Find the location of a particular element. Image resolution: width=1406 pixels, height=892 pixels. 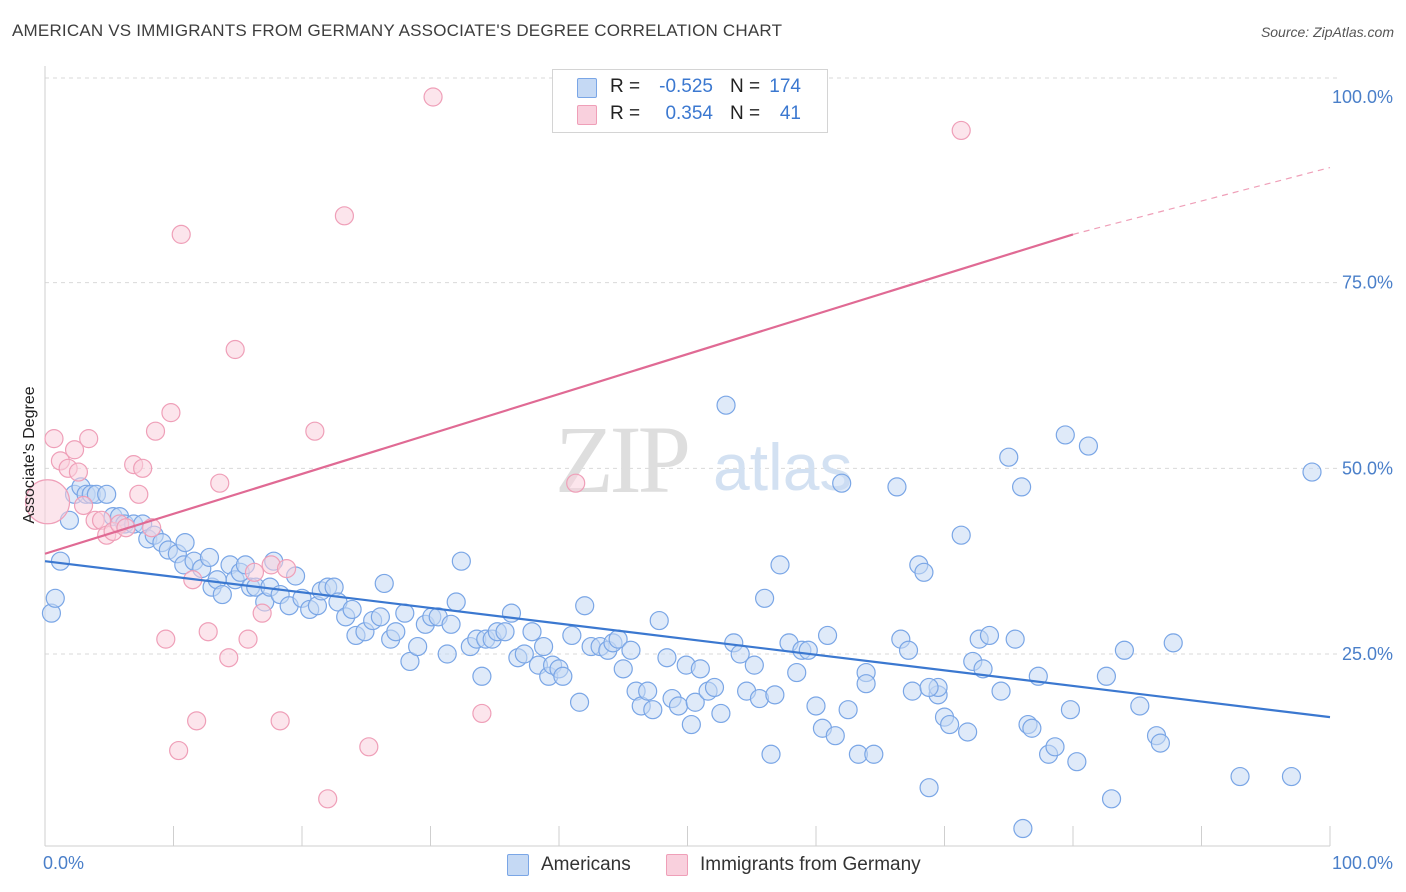

watermark-atlas: atlas is located at coordinates (782, 467).